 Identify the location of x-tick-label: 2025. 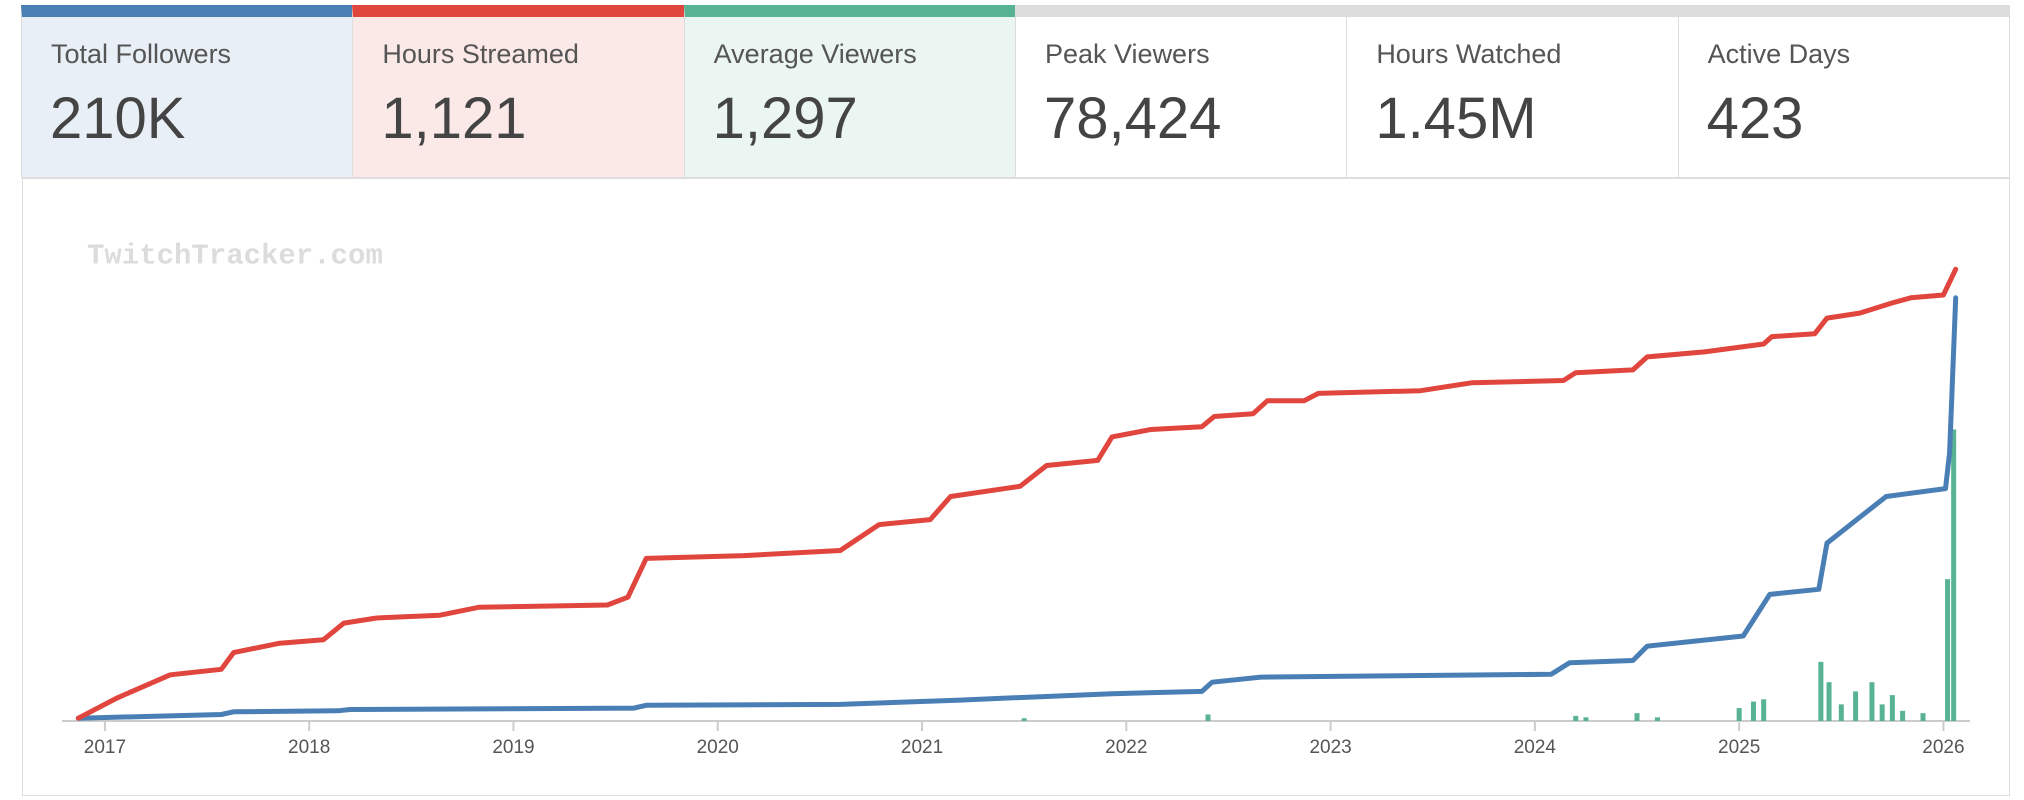
(1739, 747).